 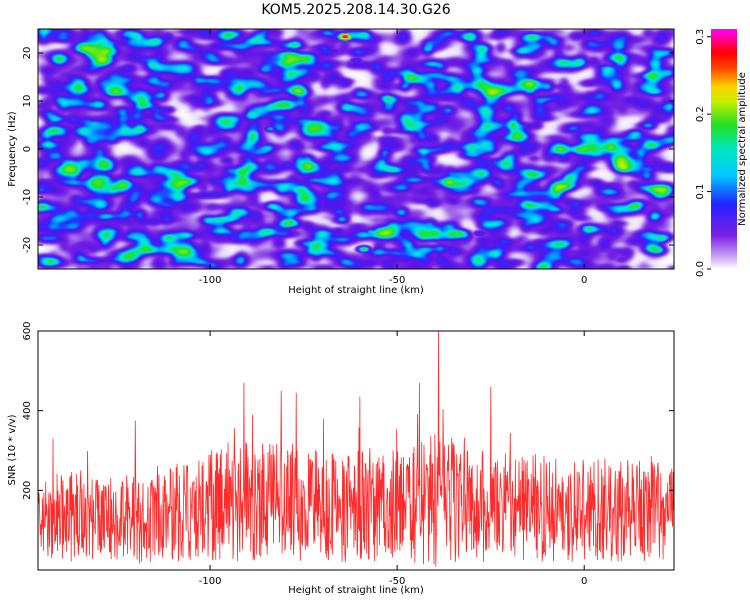 What do you see at coordinates (724, 149) in the screenshot?
I see `colorbar-gradient` at bounding box center [724, 149].